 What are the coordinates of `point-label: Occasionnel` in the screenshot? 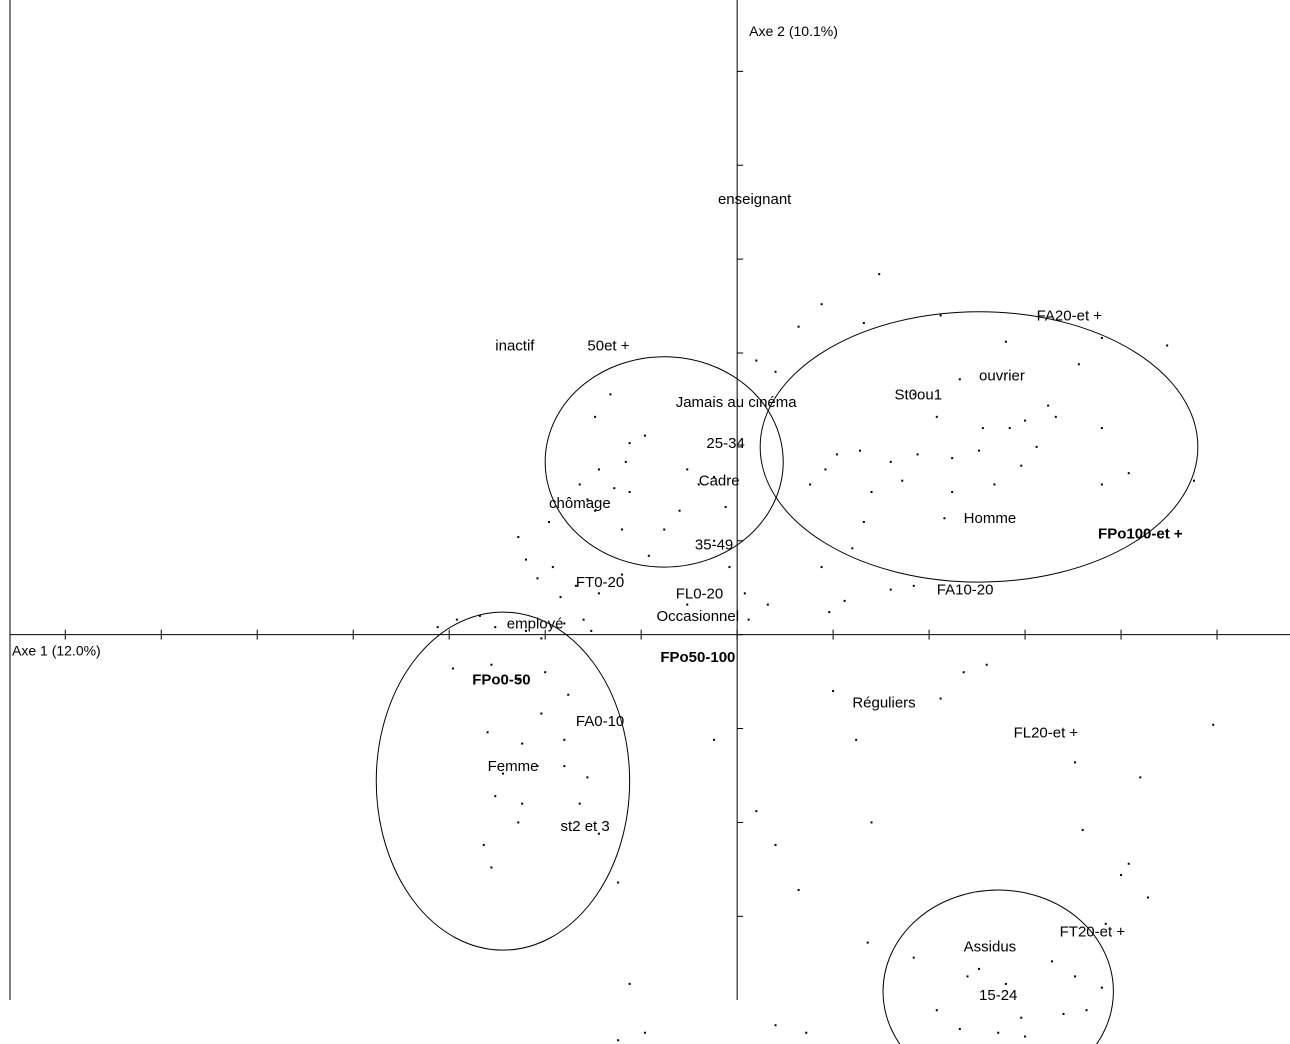 It's located at (698, 616).